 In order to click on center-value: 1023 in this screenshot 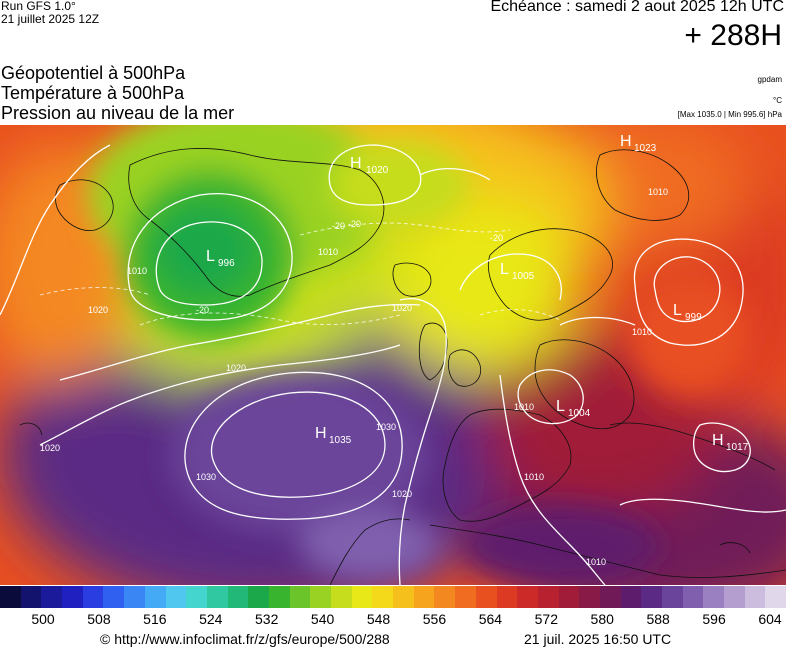, I will do `click(645, 148)`.